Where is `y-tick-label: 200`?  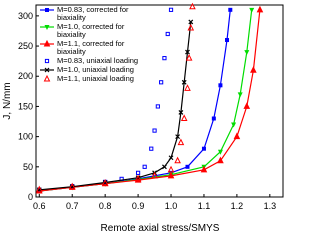 y-tick-label: 200 is located at coordinates (25, 76).